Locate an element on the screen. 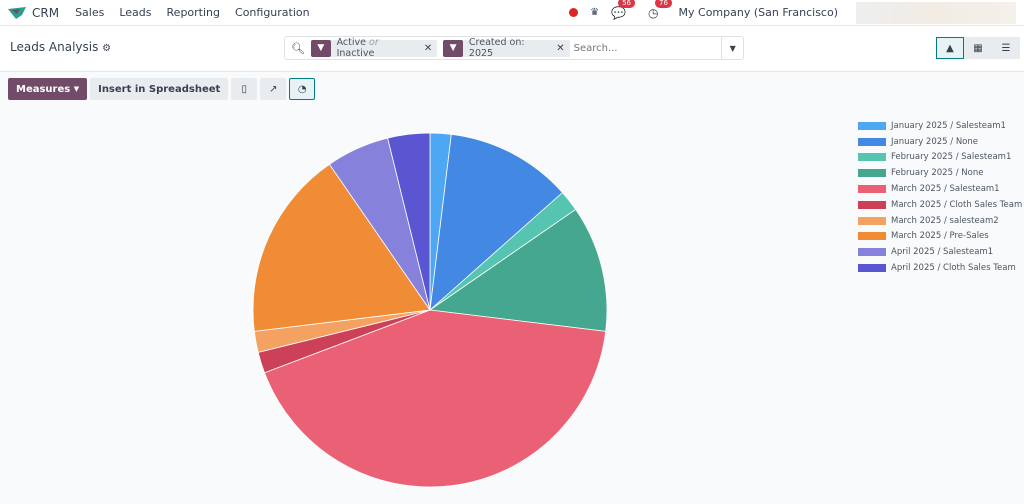 The image size is (1024, 504). graph-view-button: ▲ is located at coordinates (950, 48).